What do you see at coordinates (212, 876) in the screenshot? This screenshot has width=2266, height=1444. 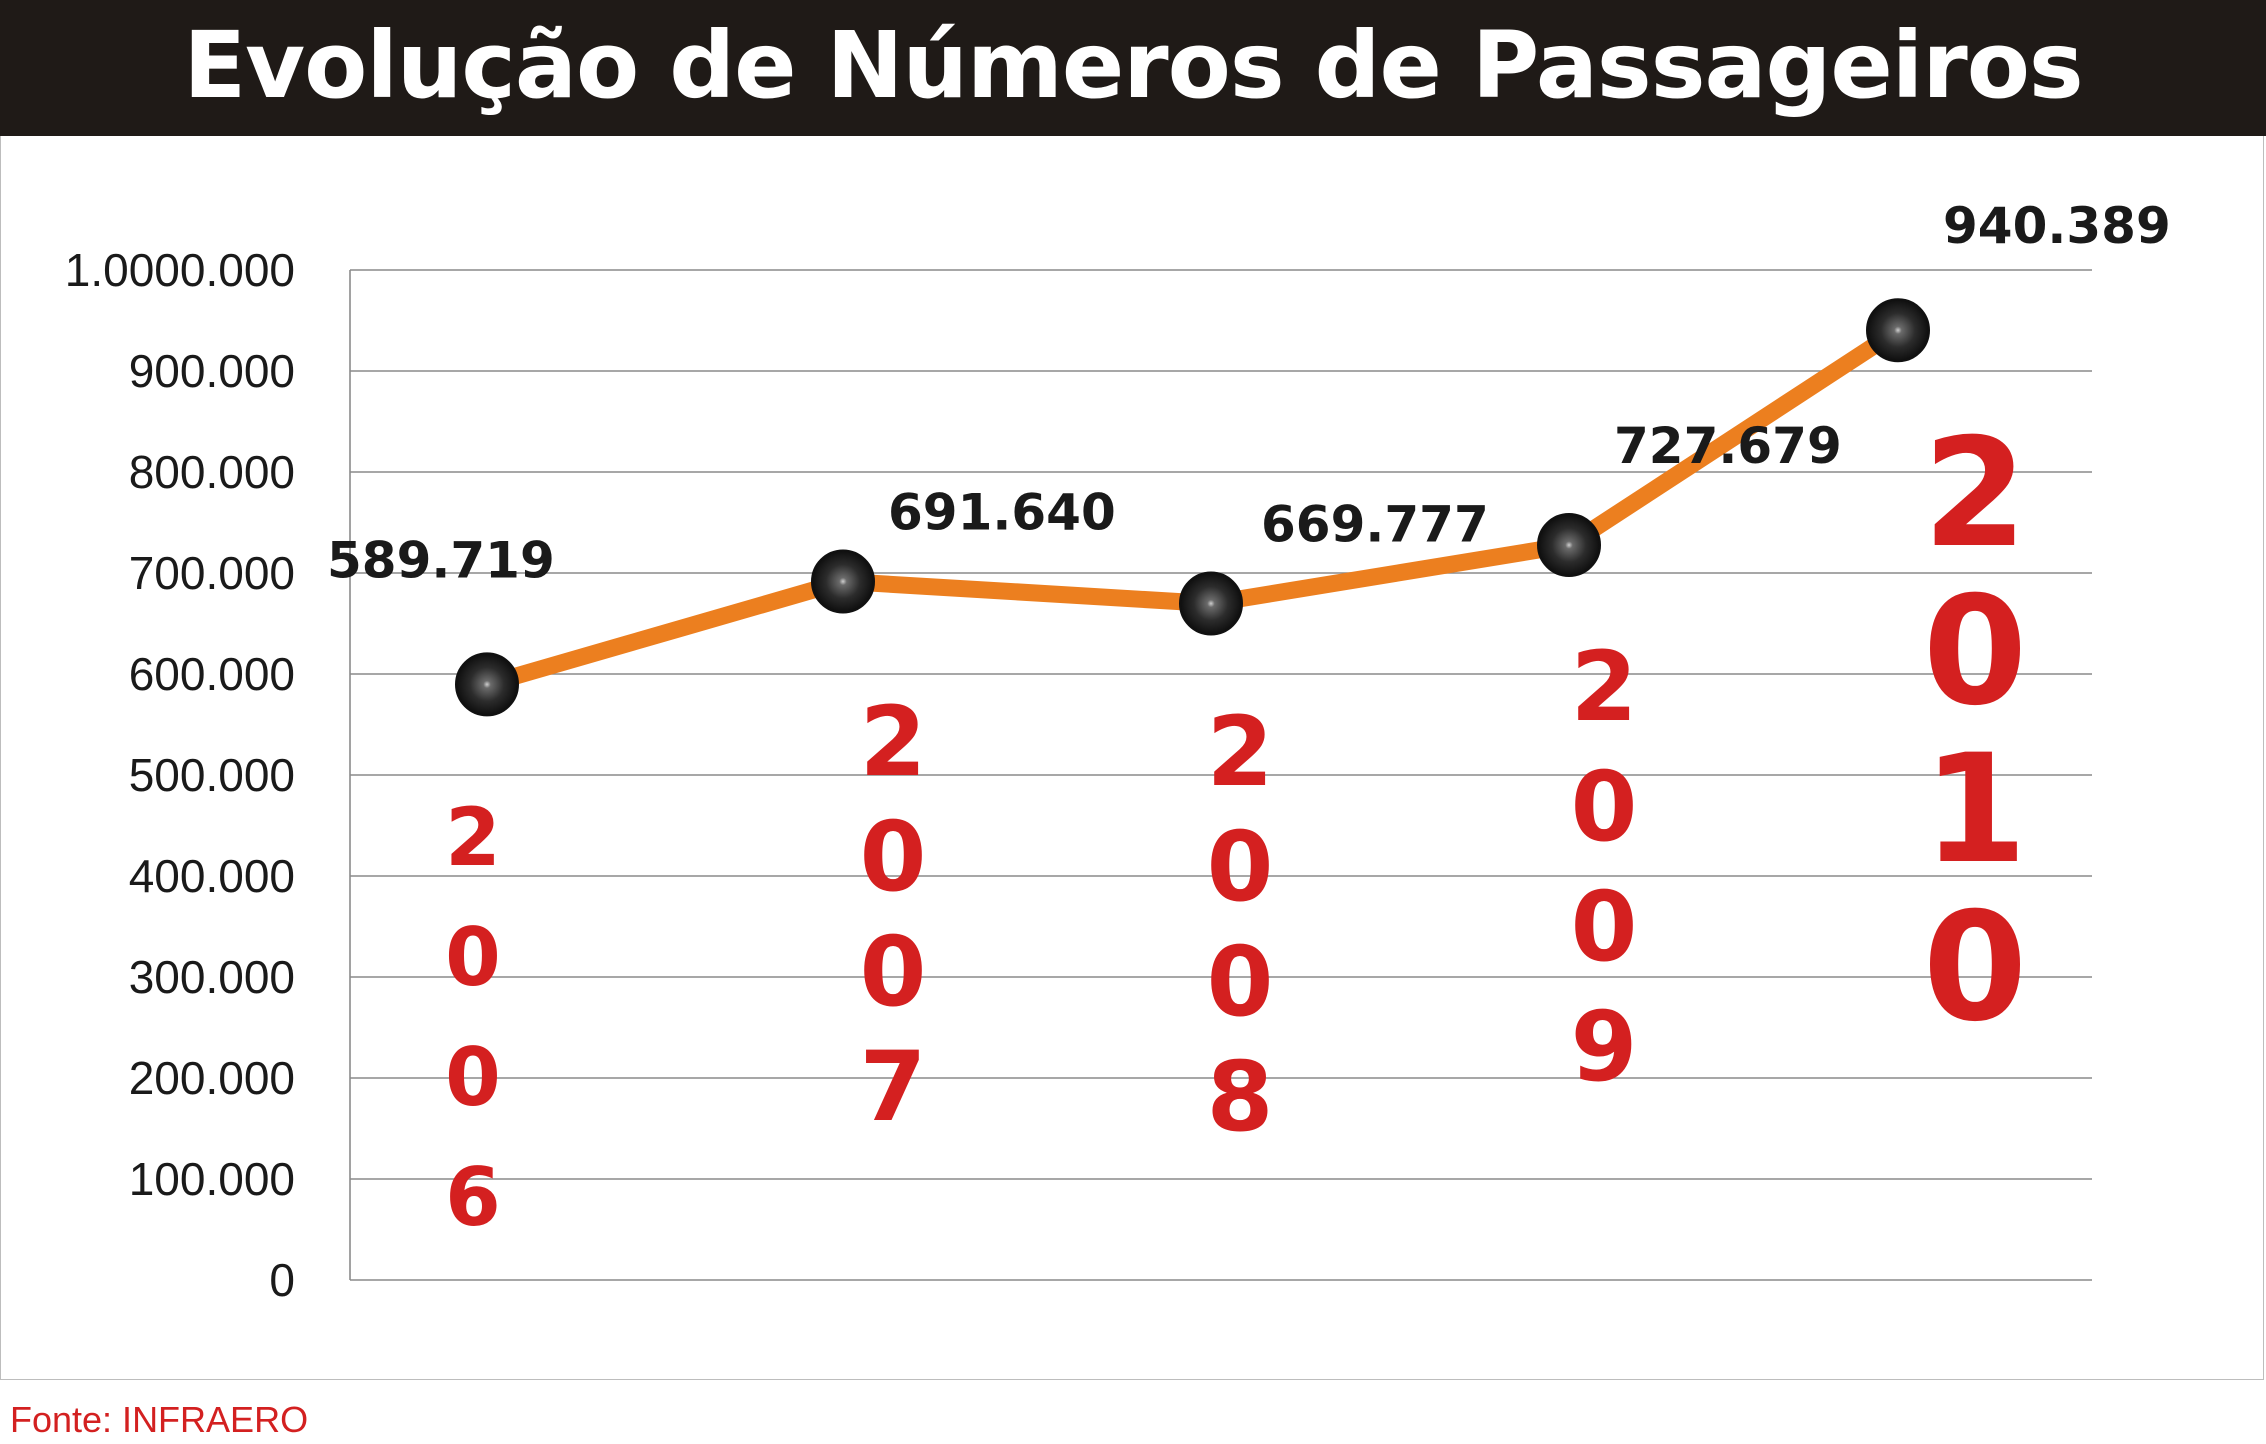 I see `y-tick-label: 400.000` at bounding box center [212, 876].